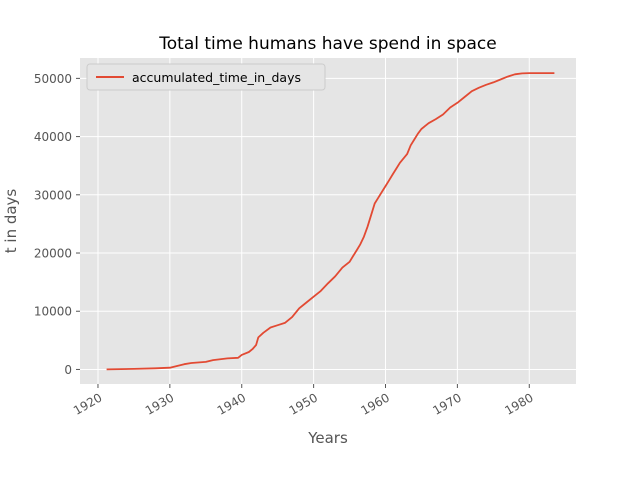 This screenshot has width=640, height=484. Describe the element at coordinates (53, 79) in the screenshot. I see `y-tick-label: 50000` at that location.